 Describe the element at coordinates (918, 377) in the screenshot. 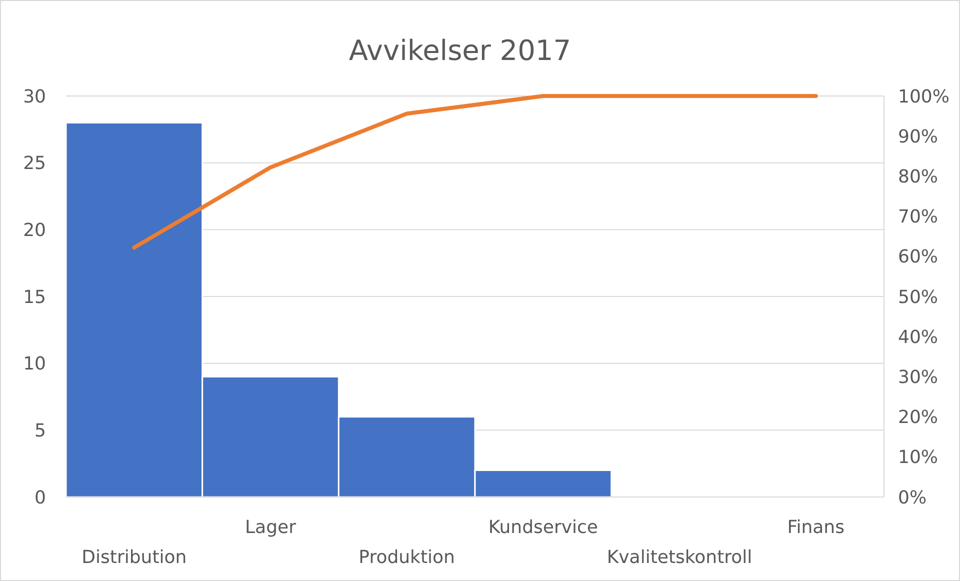

I see `y2-tick-label: 30%` at that location.